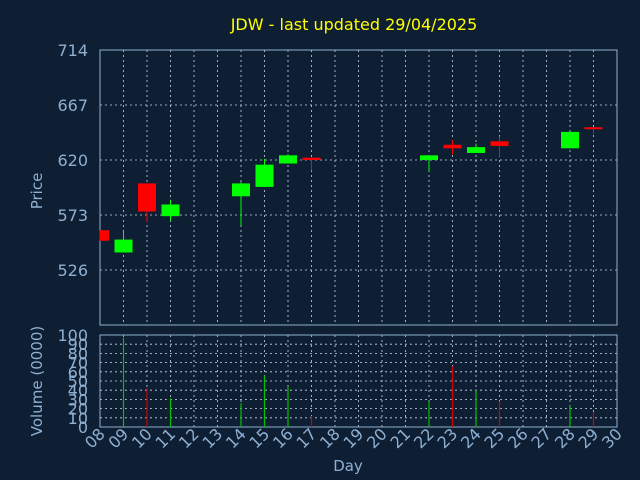 Image resolution: width=640 pixels, height=480 pixels. Describe the element at coordinates (37, 381) in the screenshot. I see `volume-axis-label: Volume (0000)` at that location.